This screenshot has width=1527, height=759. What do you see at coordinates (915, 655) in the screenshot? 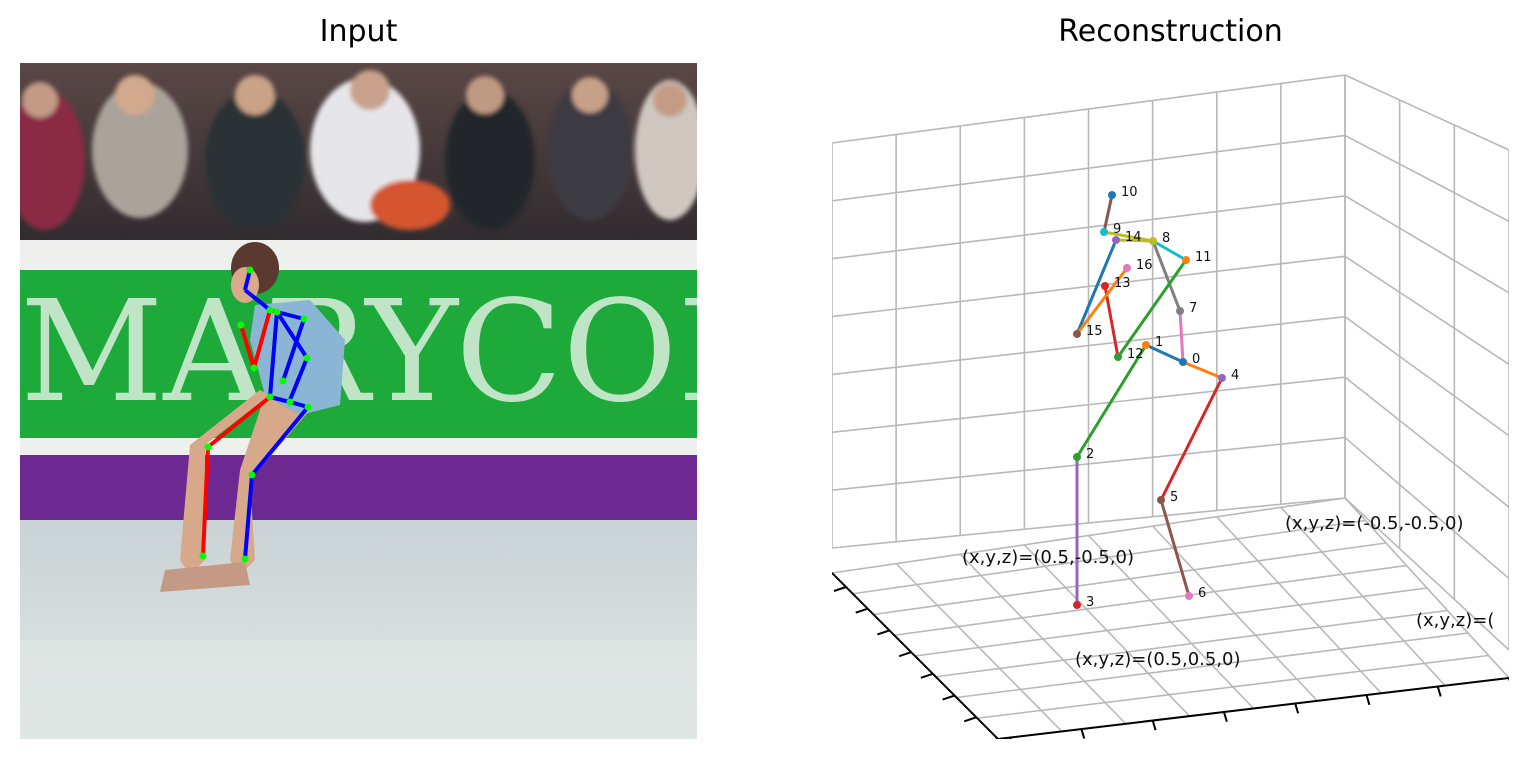
I see `front-axis-line` at bounding box center [915, 655].